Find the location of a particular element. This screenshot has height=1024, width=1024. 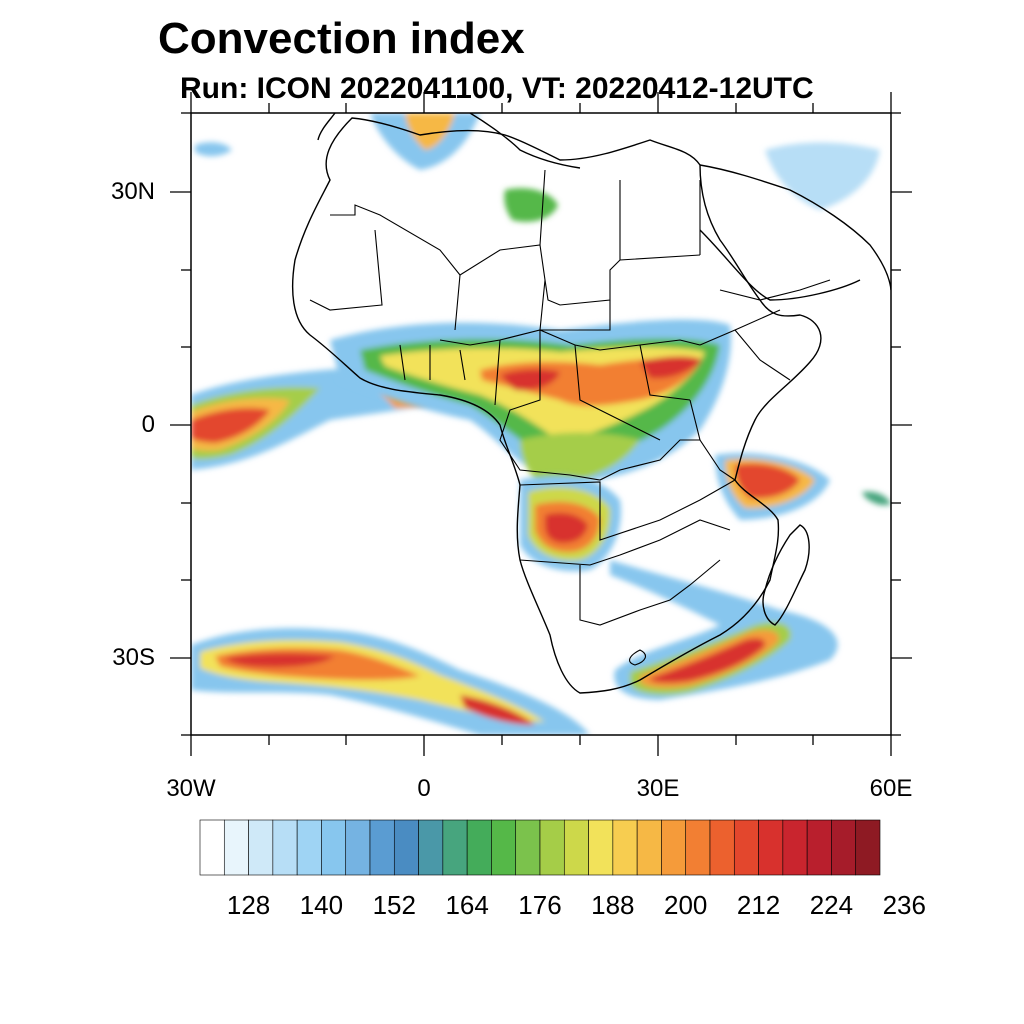

colorbar-label: 236 is located at coordinates (904, 905).